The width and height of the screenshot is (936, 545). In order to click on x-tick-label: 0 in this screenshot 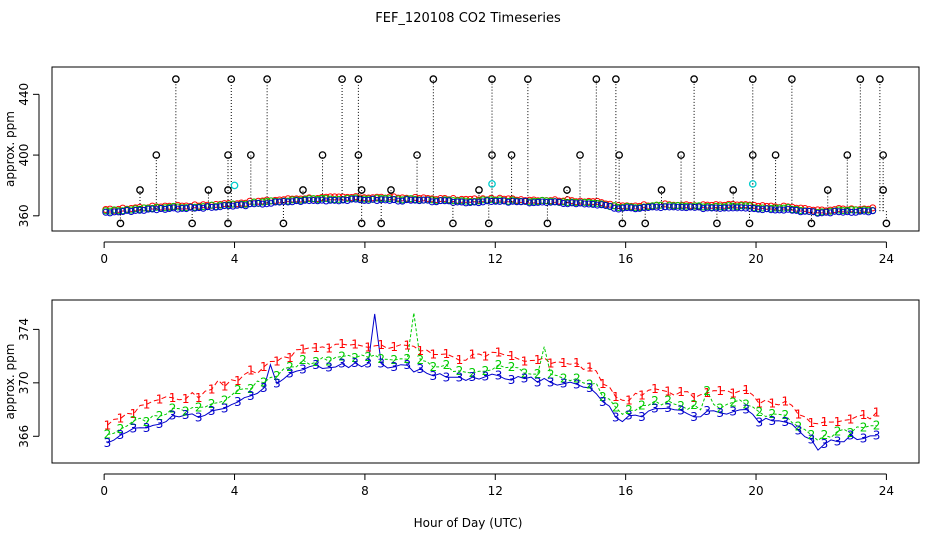, I will do `click(104, 491)`.